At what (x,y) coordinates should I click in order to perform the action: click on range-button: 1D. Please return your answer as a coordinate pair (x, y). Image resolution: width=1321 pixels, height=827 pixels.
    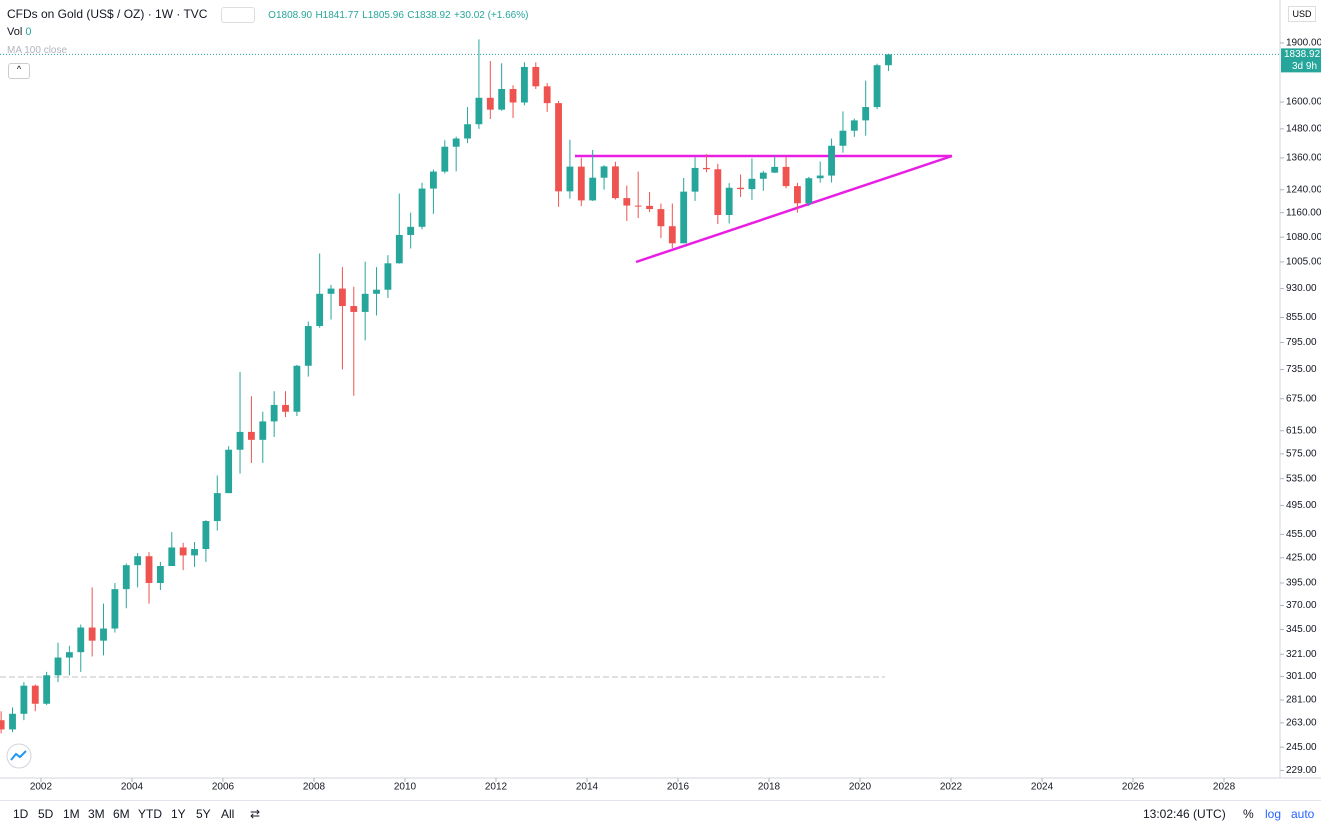
    Looking at the image, I should click on (21, 814).